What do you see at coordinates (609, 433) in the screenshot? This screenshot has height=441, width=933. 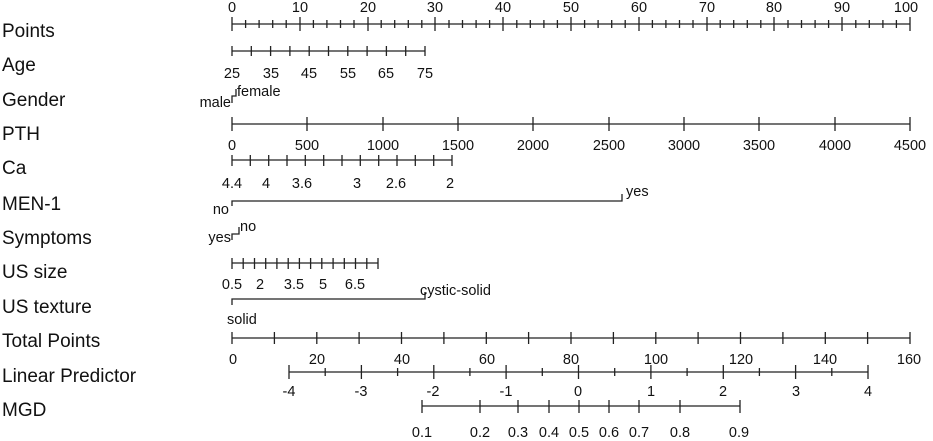 I see `tick-label-mgd-0.6: 0.6` at bounding box center [609, 433].